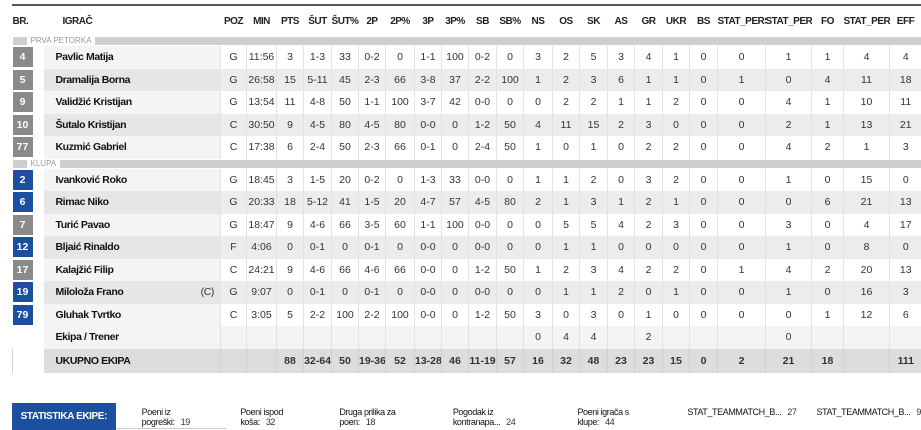 The height and width of the screenshot is (430, 921). Describe the element at coordinates (905, 21) in the screenshot. I see `column-header: EFF` at that location.